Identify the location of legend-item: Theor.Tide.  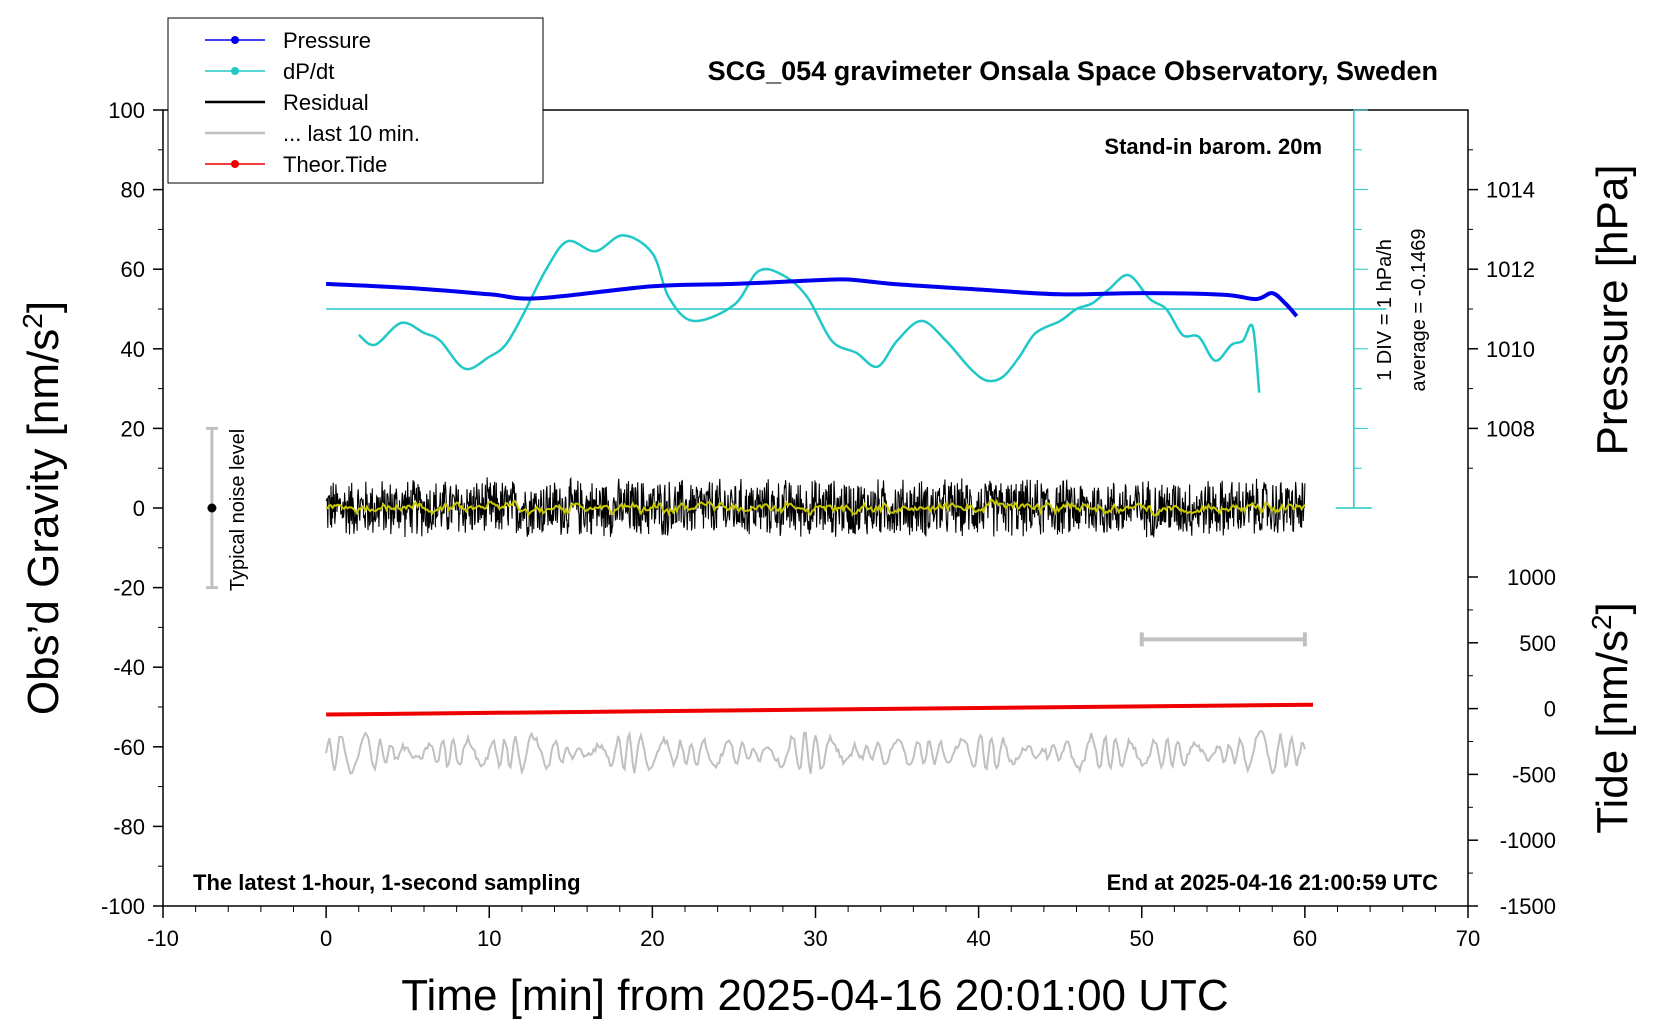
(296, 164).